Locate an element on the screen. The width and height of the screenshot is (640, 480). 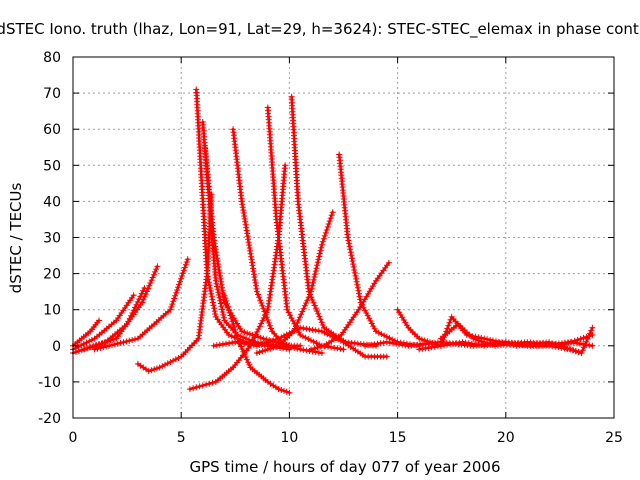
y-tick-label: 60 is located at coordinates (52, 130).